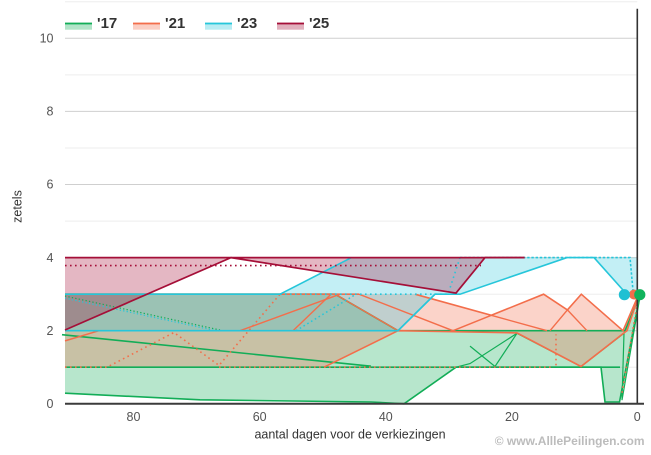 The height and width of the screenshot is (455, 651). What do you see at coordinates (107, 23) in the screenshot?
I see `svg-text: '17` at bounding box center [107, 23].